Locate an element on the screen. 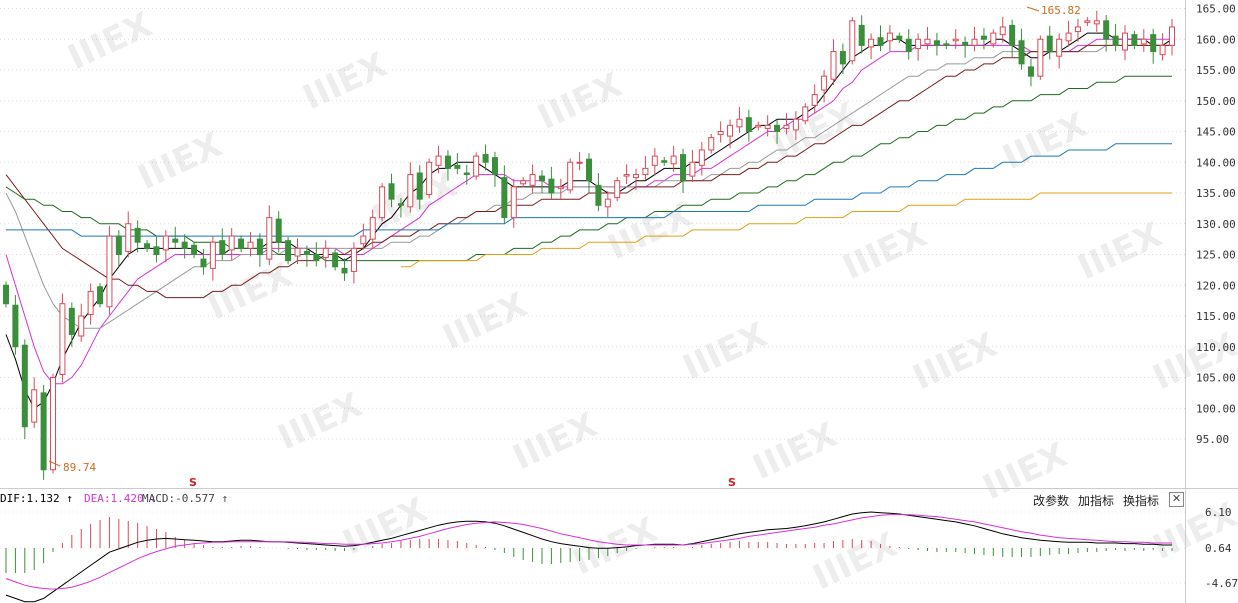 The height and width of the screenshot is (603, 1238). macd-axis: 6.10 0.64 -4.67 is located at coordinates (1221, 548).